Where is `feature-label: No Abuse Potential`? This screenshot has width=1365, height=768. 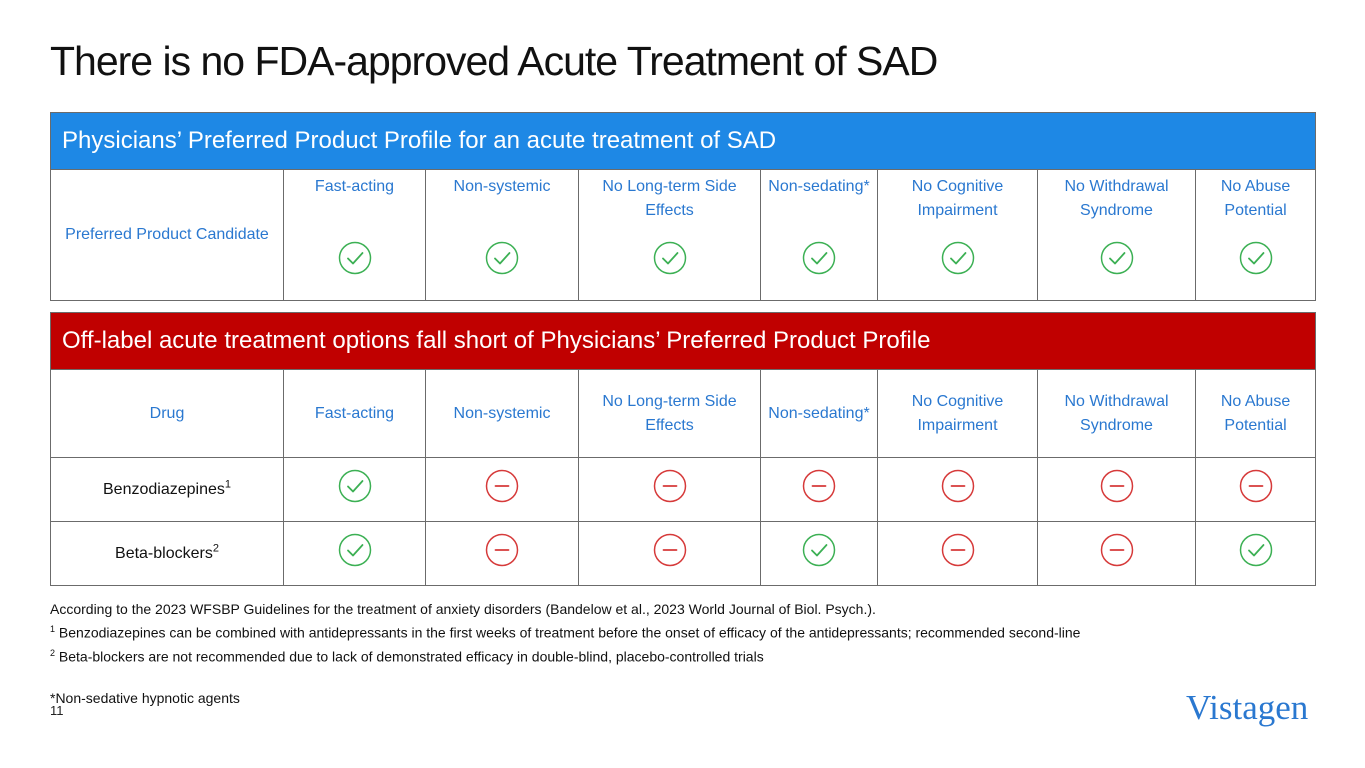
feature-label: No Abuse Potential is located at coordinates (1255, 198).